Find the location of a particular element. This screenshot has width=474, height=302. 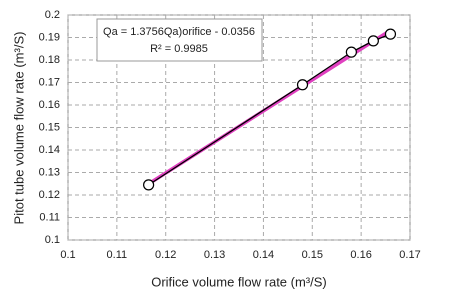

y-tick-label: 0.17 is located at coordinates (49, 82).